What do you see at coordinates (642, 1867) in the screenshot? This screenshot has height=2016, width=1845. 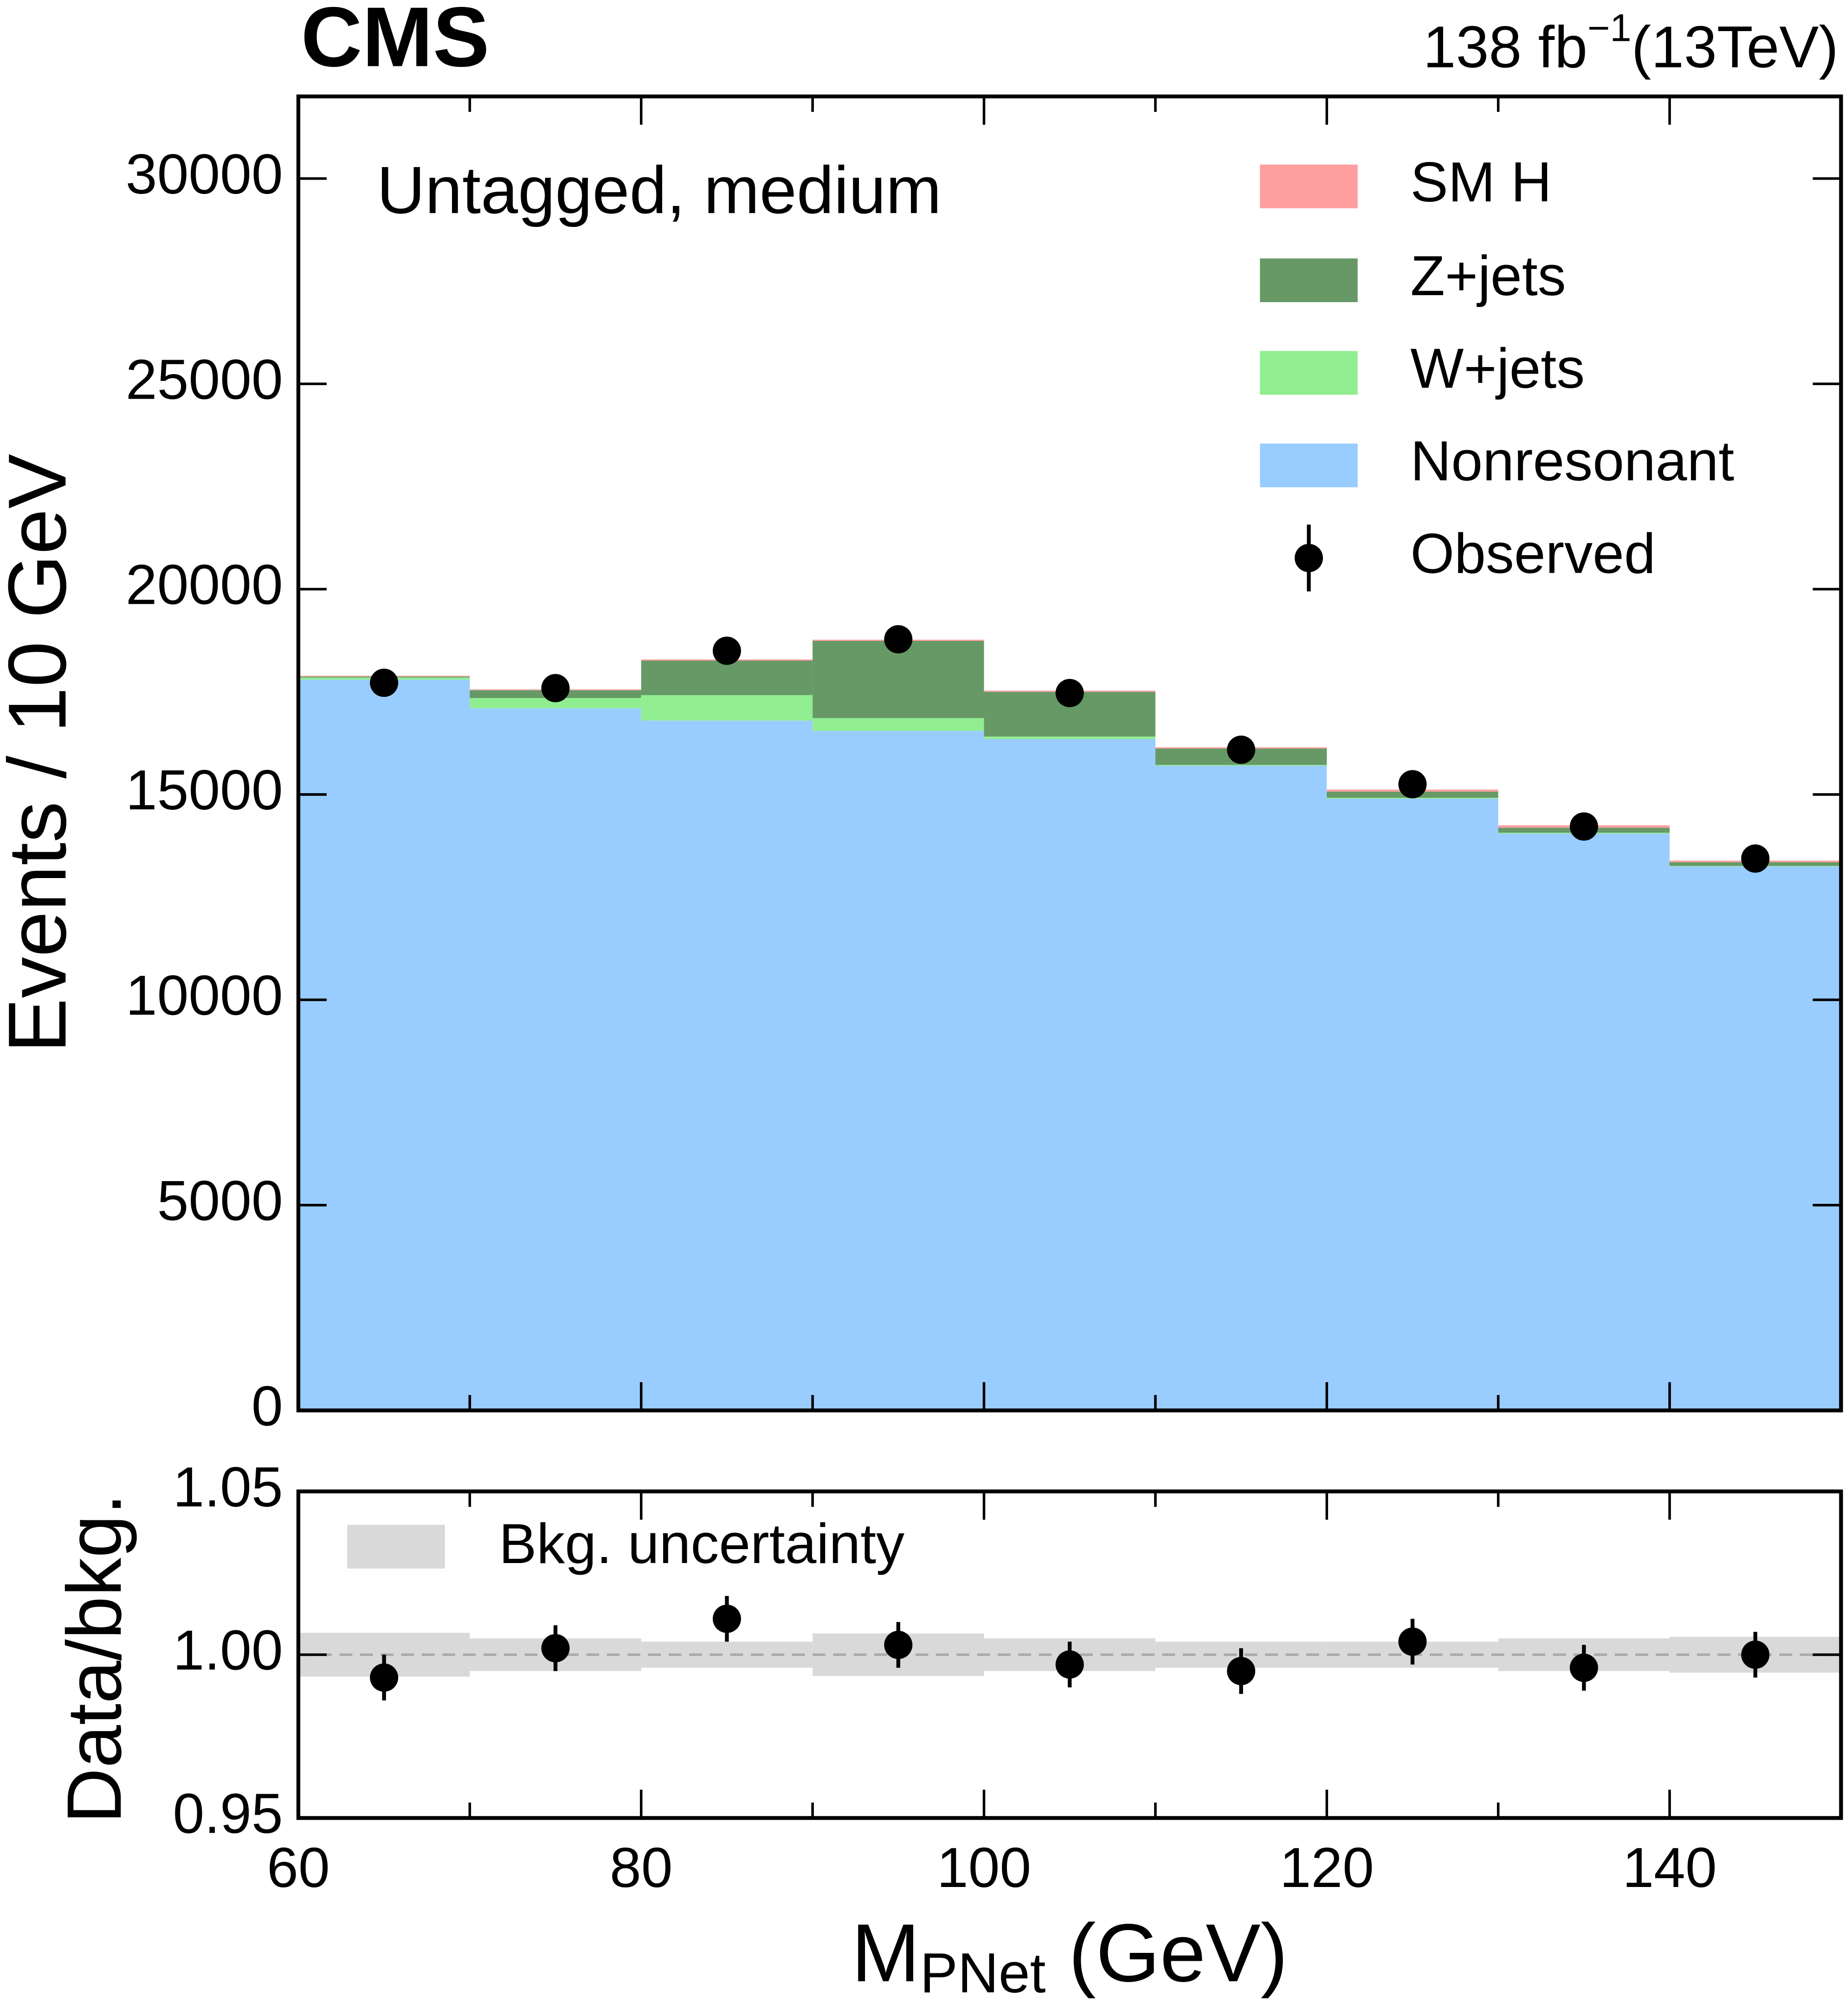 I see `x-tick-label: 80` at bounding box center [642, 1867].